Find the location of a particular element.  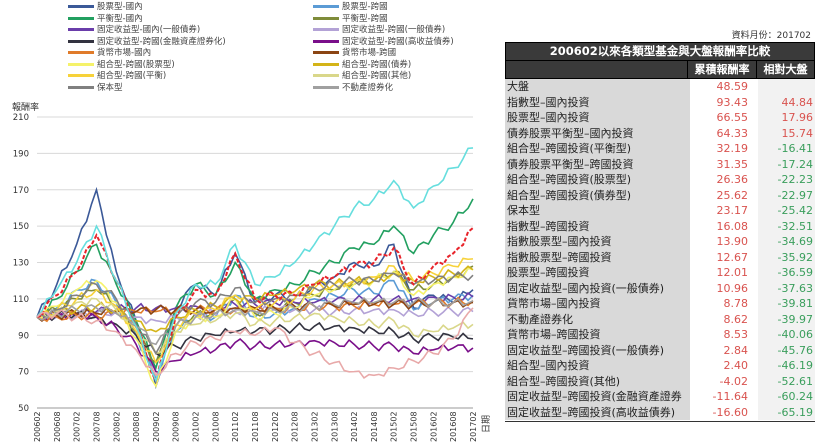

legend-item: 貨幣市場-跨國 is located at coordinates (354, 53).